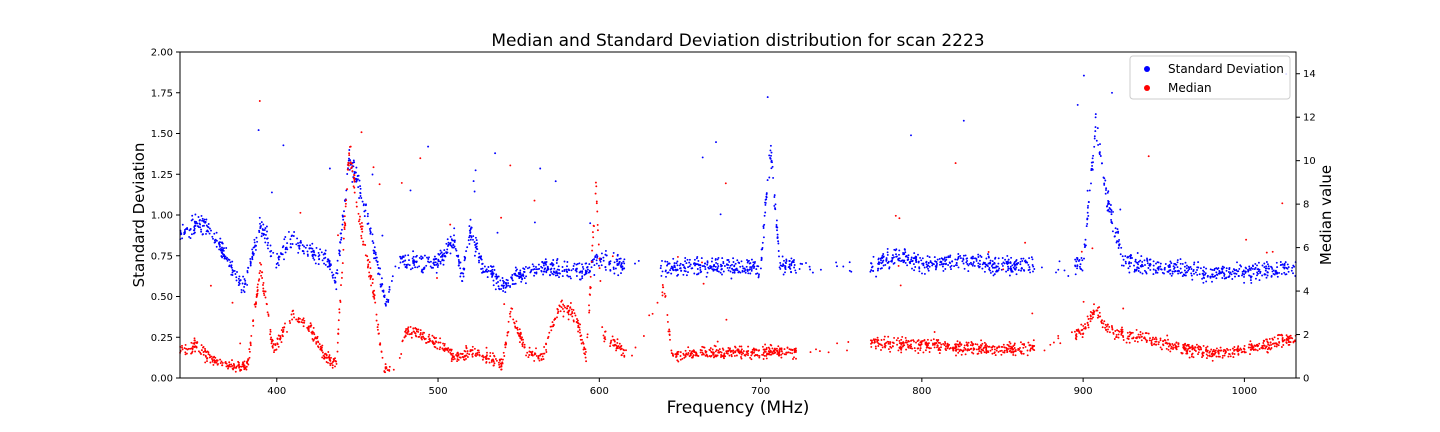 The height and width of the screenshot is (432, 1440). Describe the element at coordinates (599, 391) in the screenshot. I see `x-tick-label: 600` at that location.